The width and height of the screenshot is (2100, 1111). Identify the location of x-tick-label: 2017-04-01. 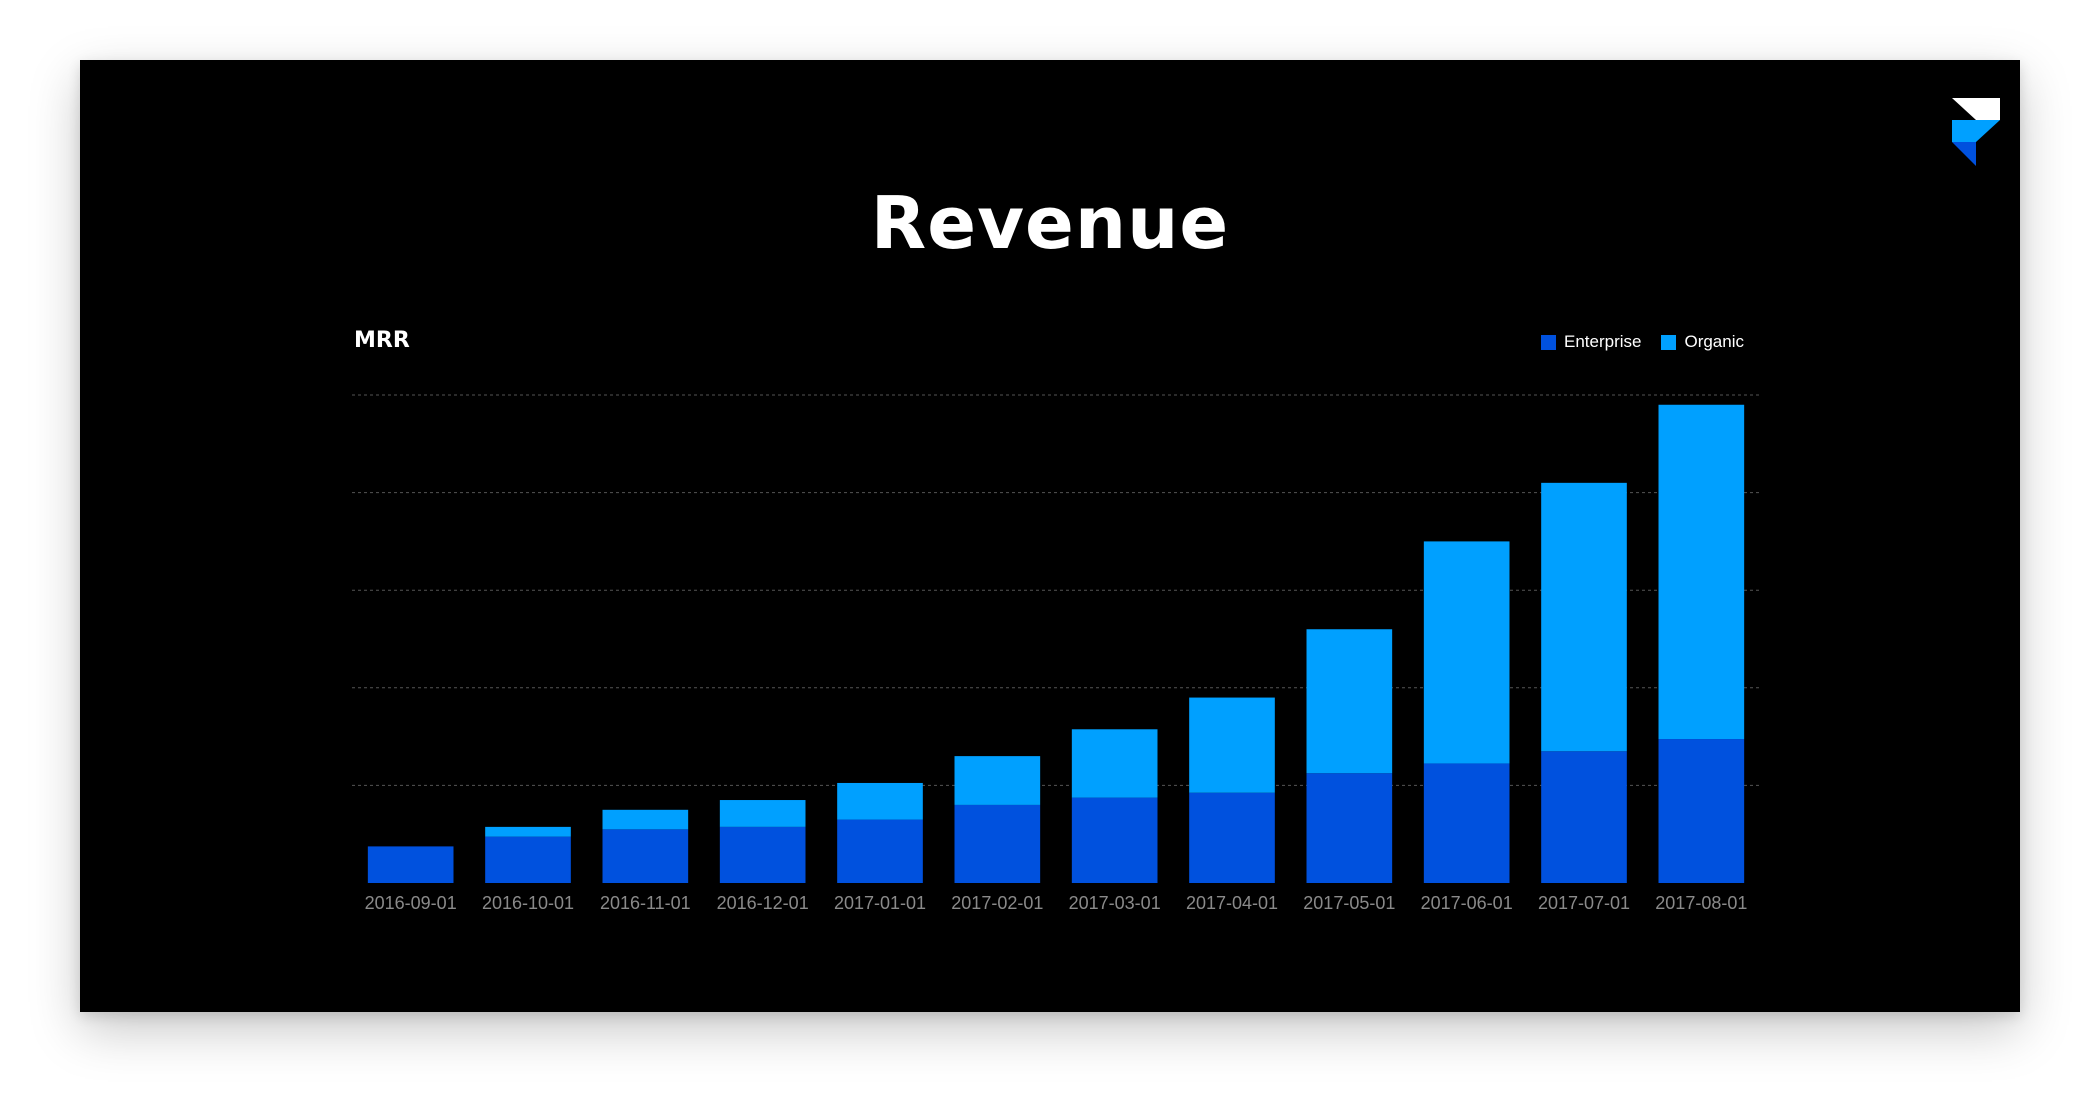
(1232, 903).